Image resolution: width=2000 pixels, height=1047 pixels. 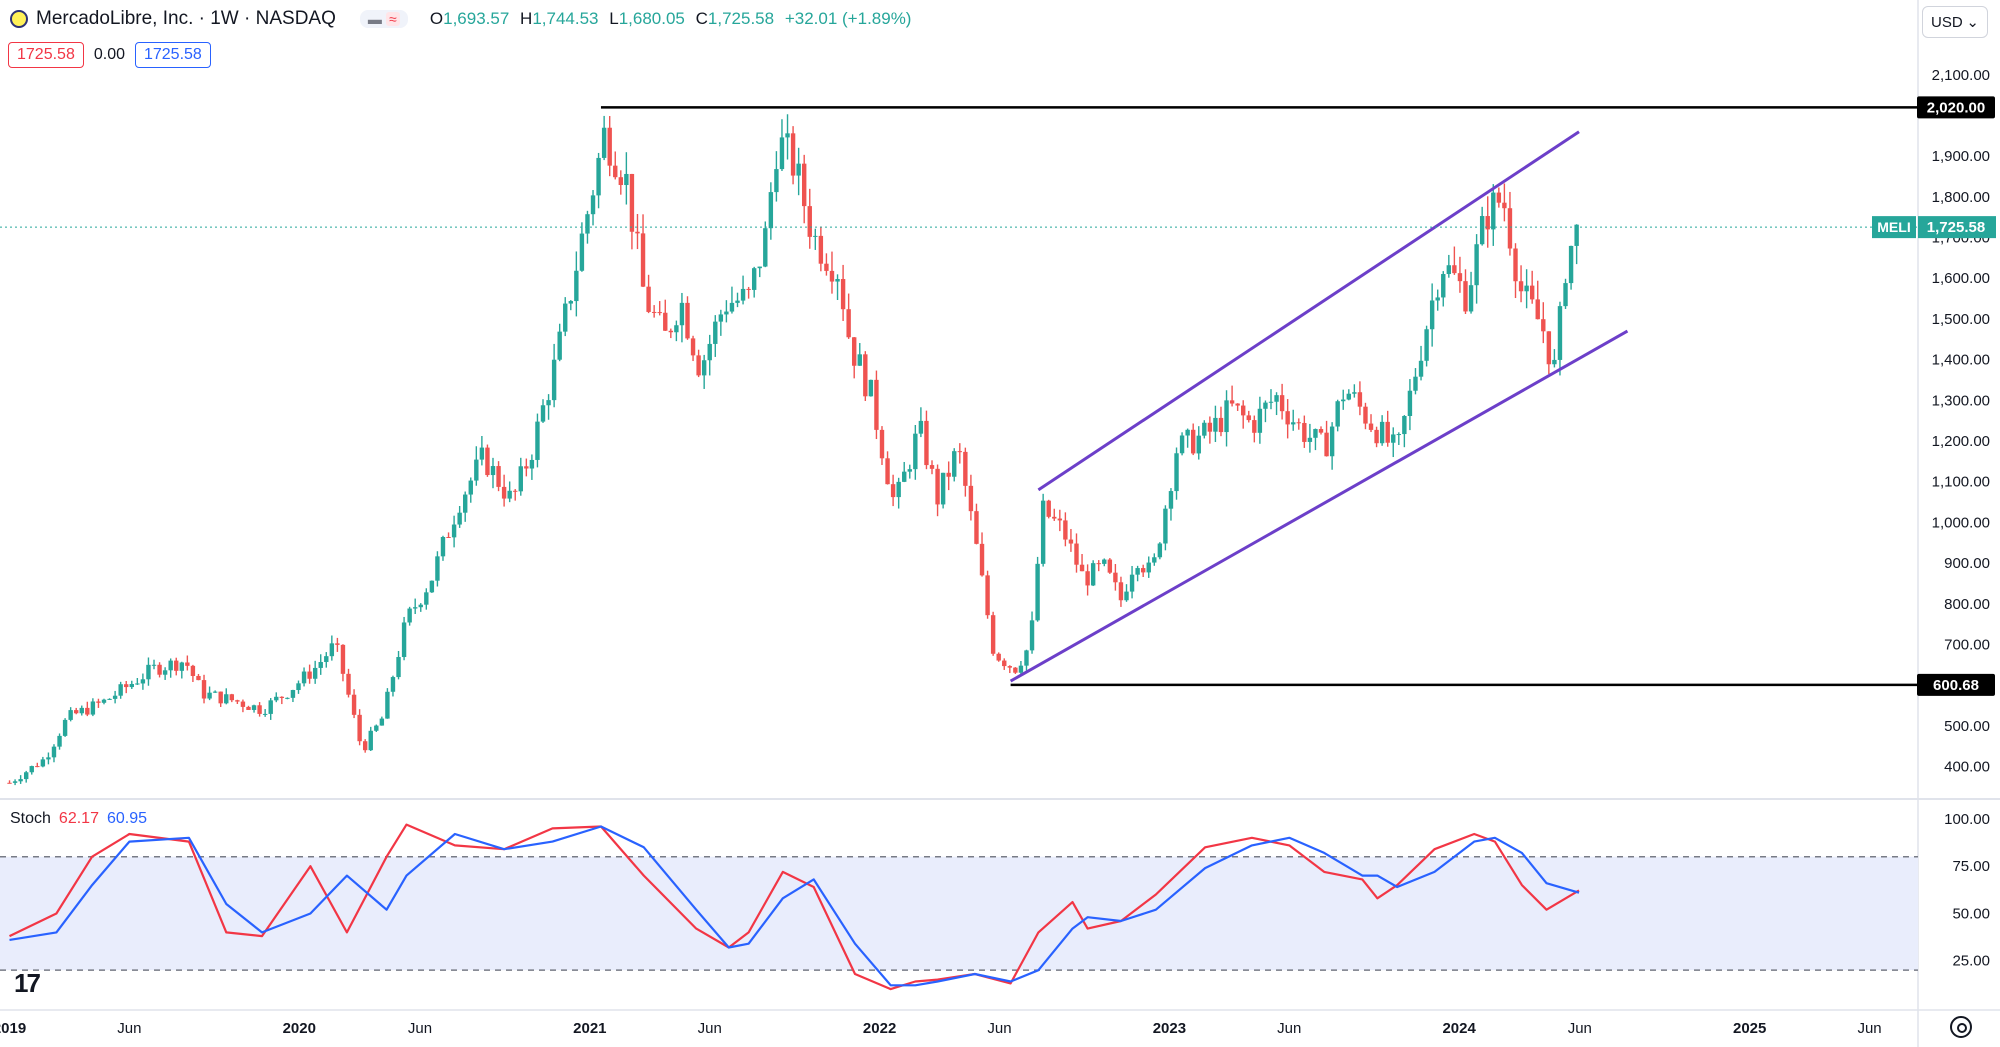 I want to click on time-tick-label: 2023, so click(x=1169, y=1028).